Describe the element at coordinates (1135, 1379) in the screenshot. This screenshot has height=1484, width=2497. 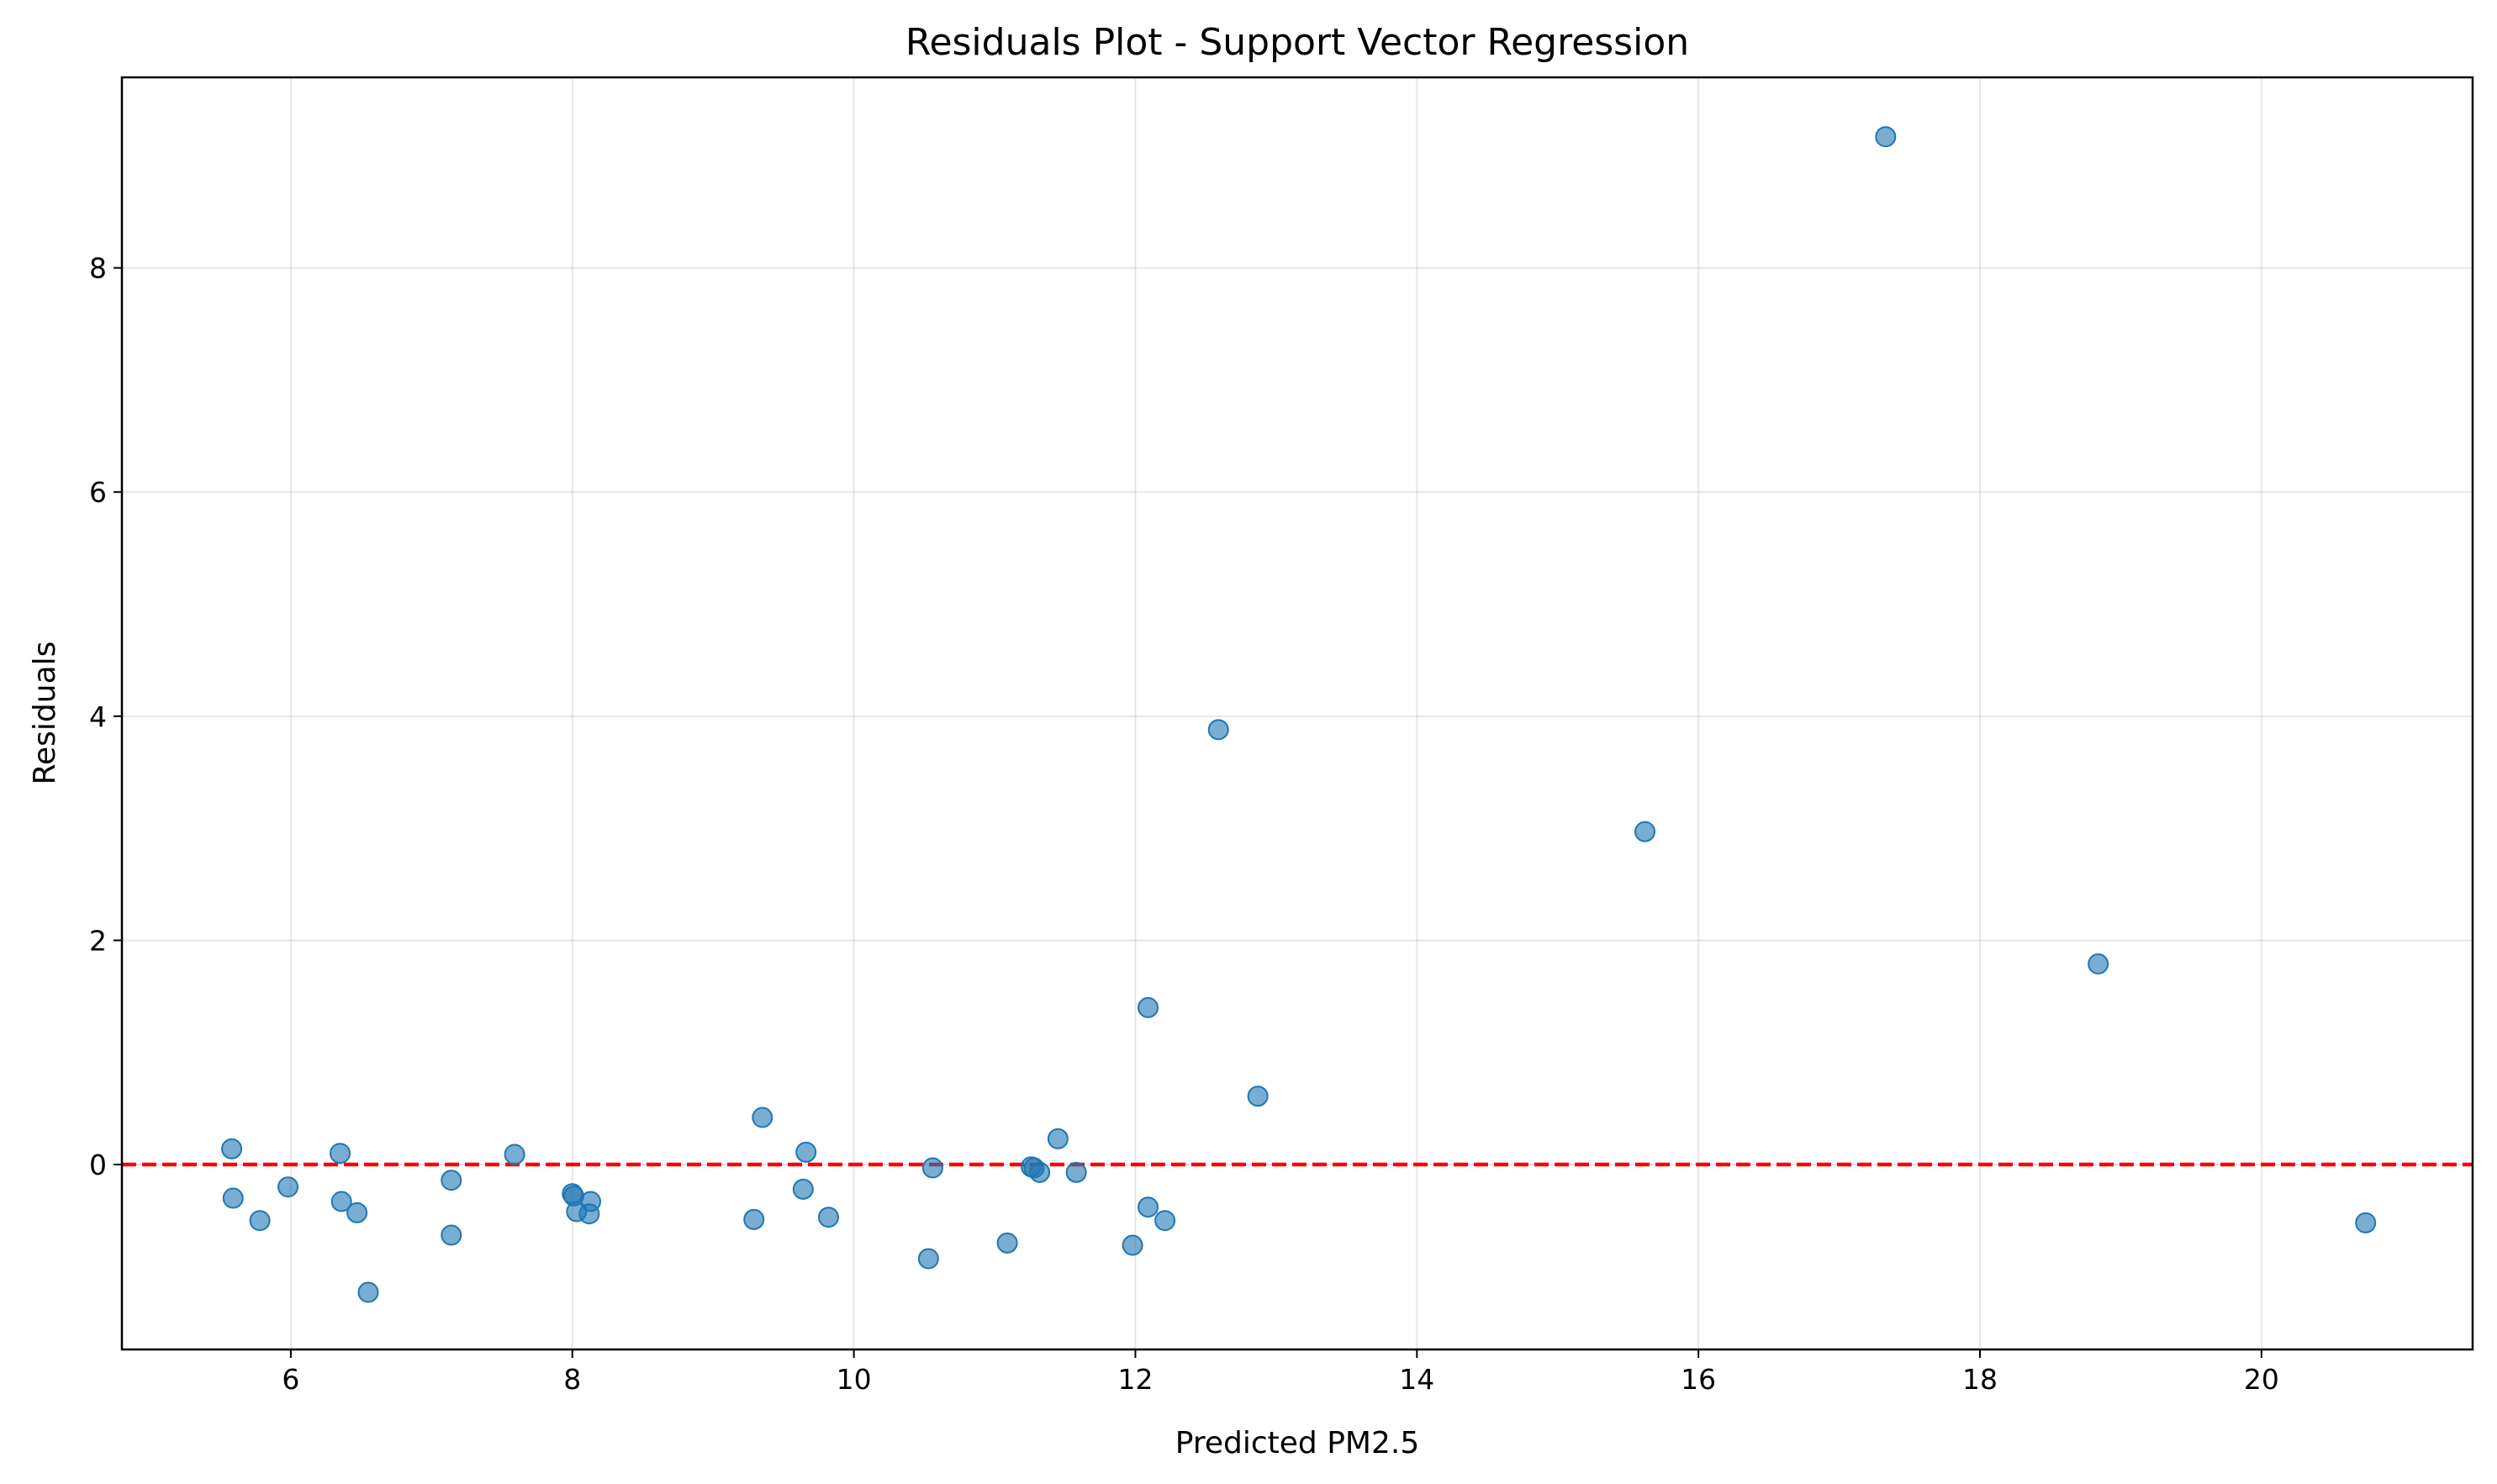
I see `x-tick-label: 12` at that location.